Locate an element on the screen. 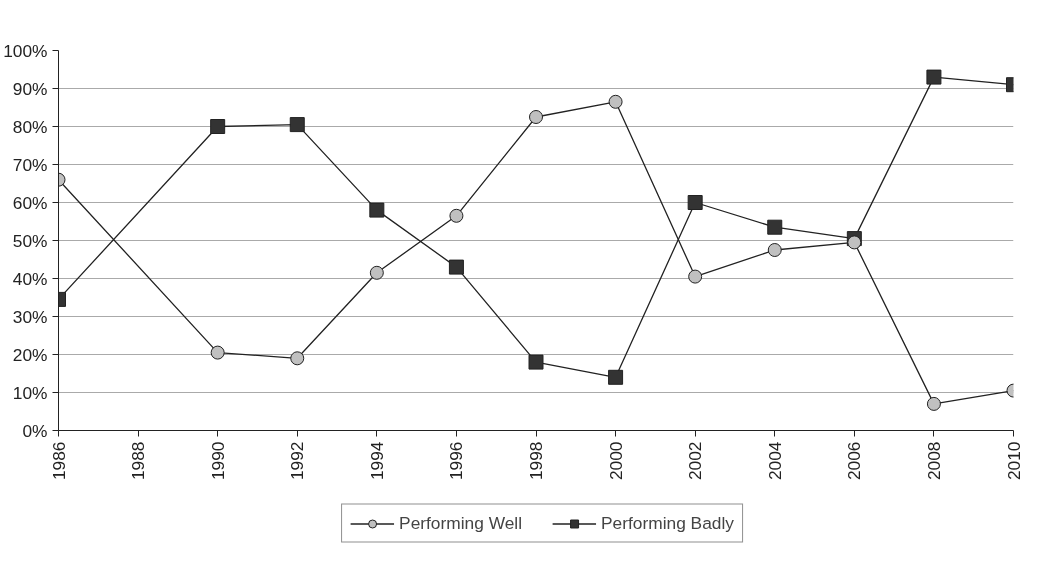  y-tick-label: 60% is located at coordinates (30, 202).